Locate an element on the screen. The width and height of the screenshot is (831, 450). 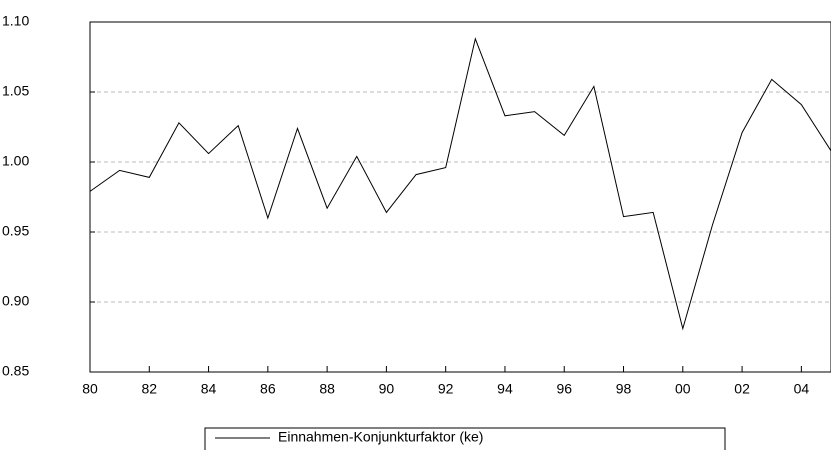
x-tick-label: 88 is located at coordinates (327, 389).